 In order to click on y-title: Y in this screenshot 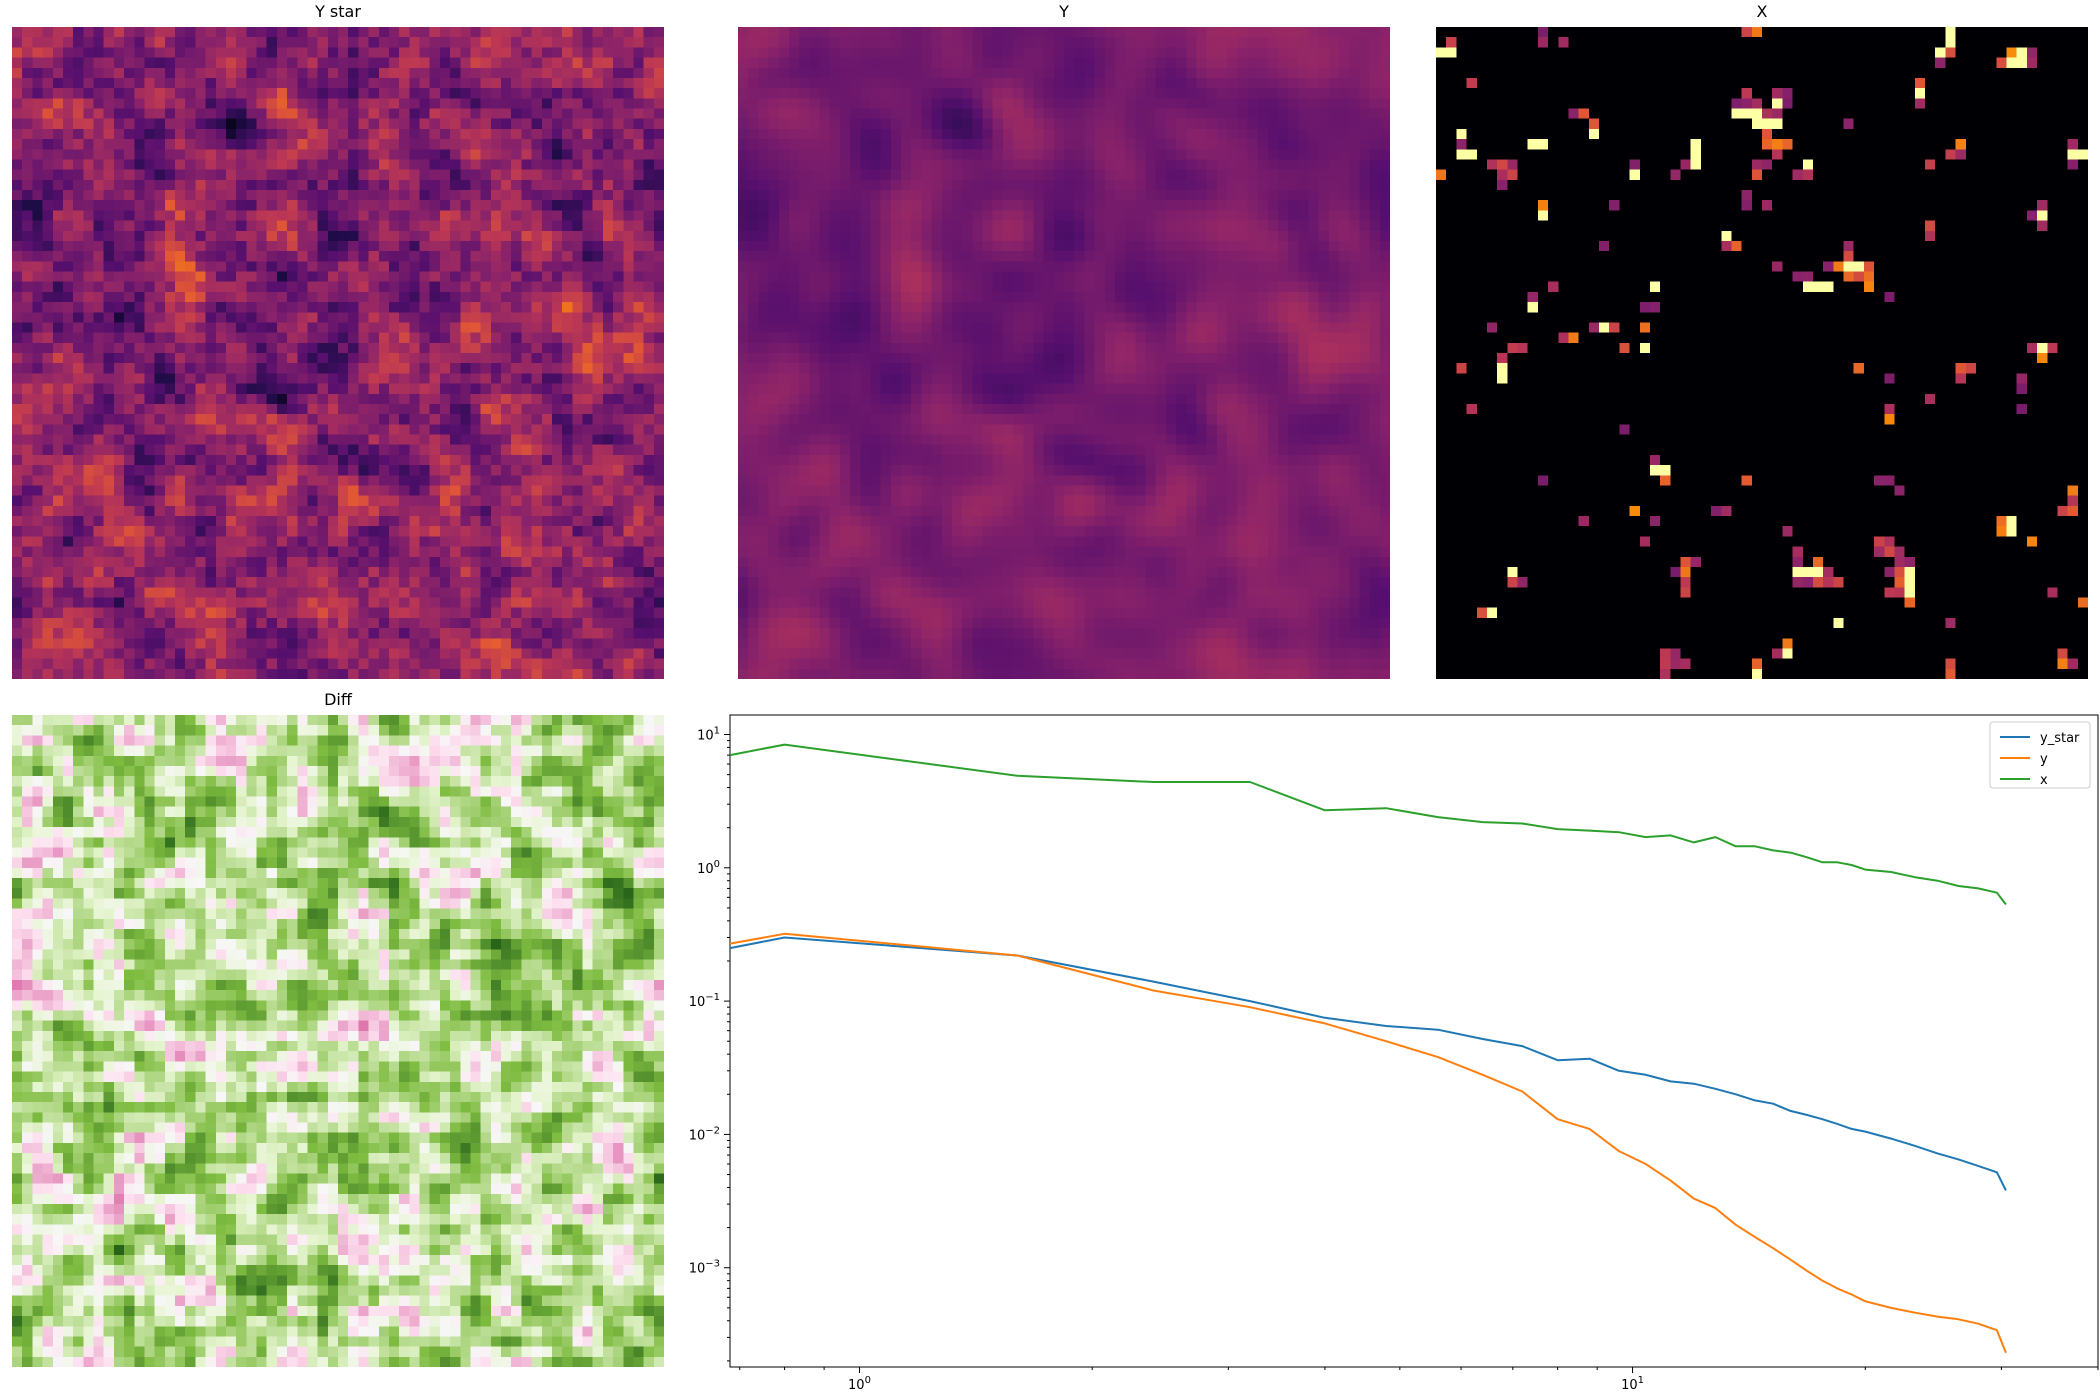, I will do `click(1064, 11)`.